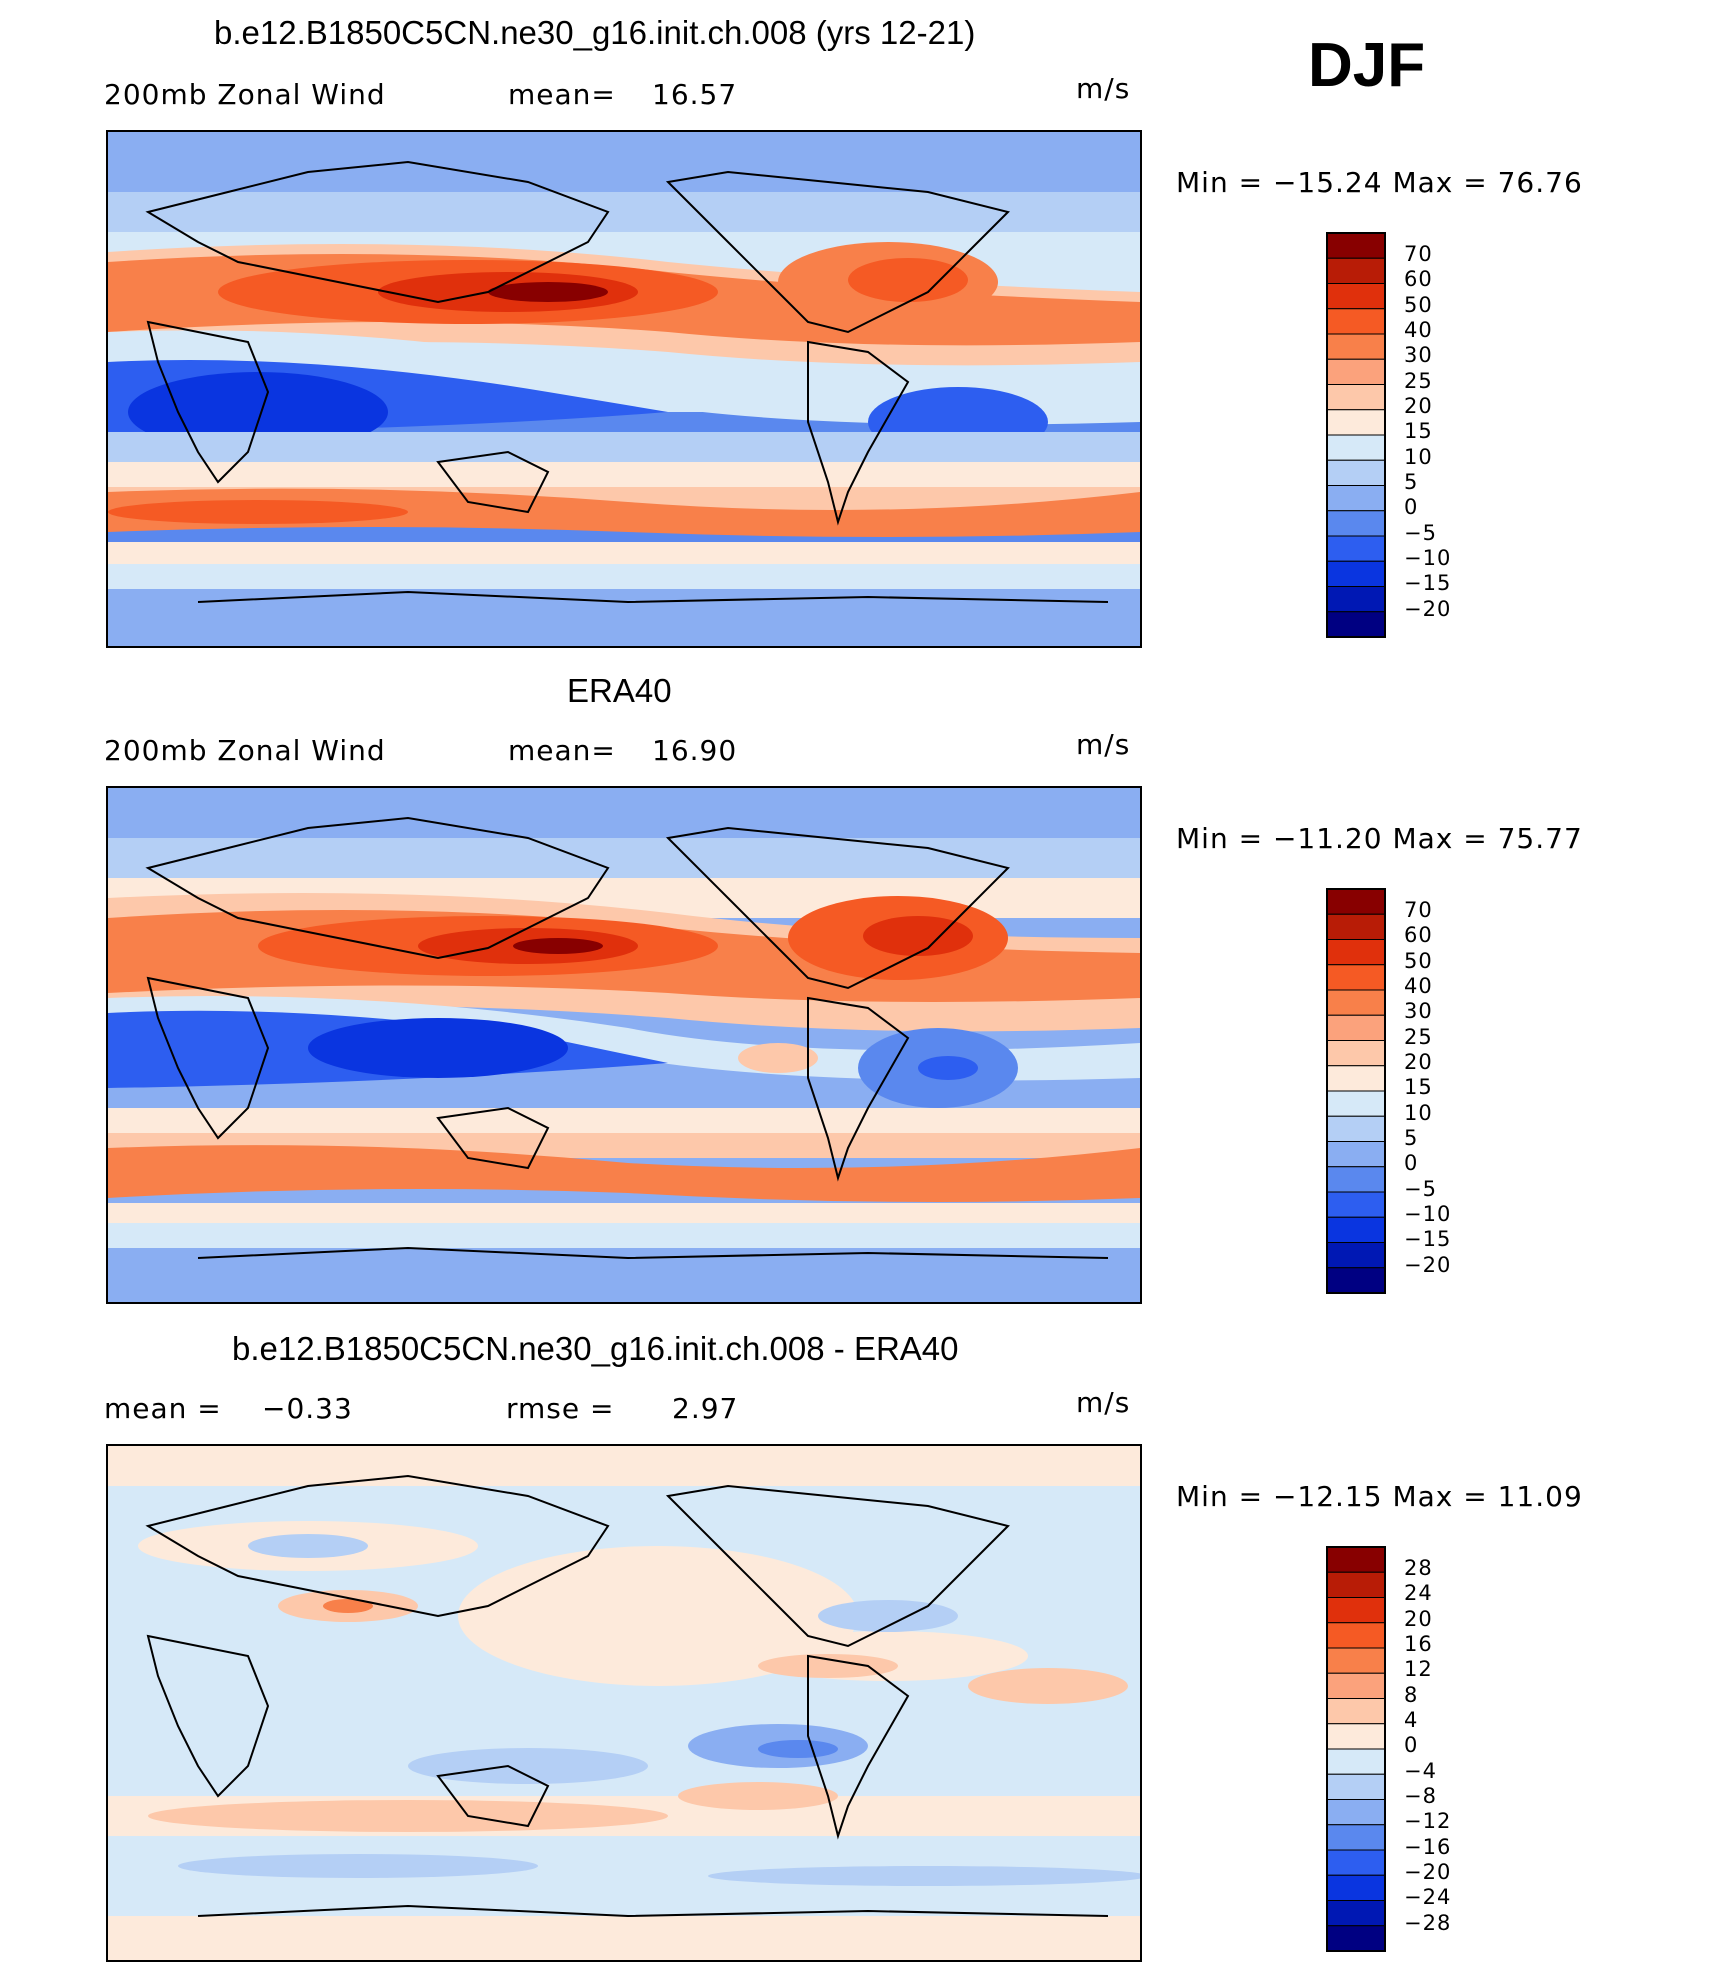  Describe the element at coordinates (1418, 457) in the screenshot. I see `panel1-cb-label: 10` at that location.